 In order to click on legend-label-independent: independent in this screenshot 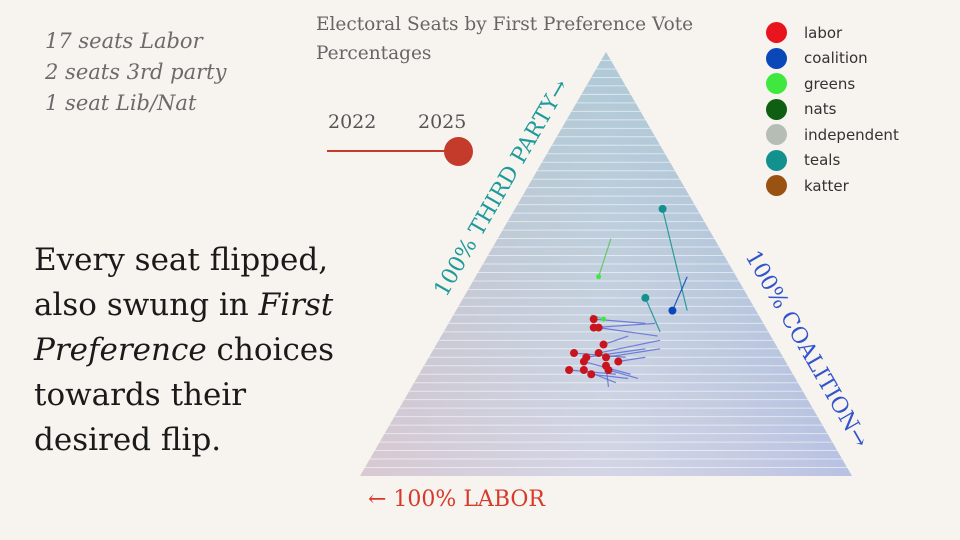, I will do `click(851, 134)`.